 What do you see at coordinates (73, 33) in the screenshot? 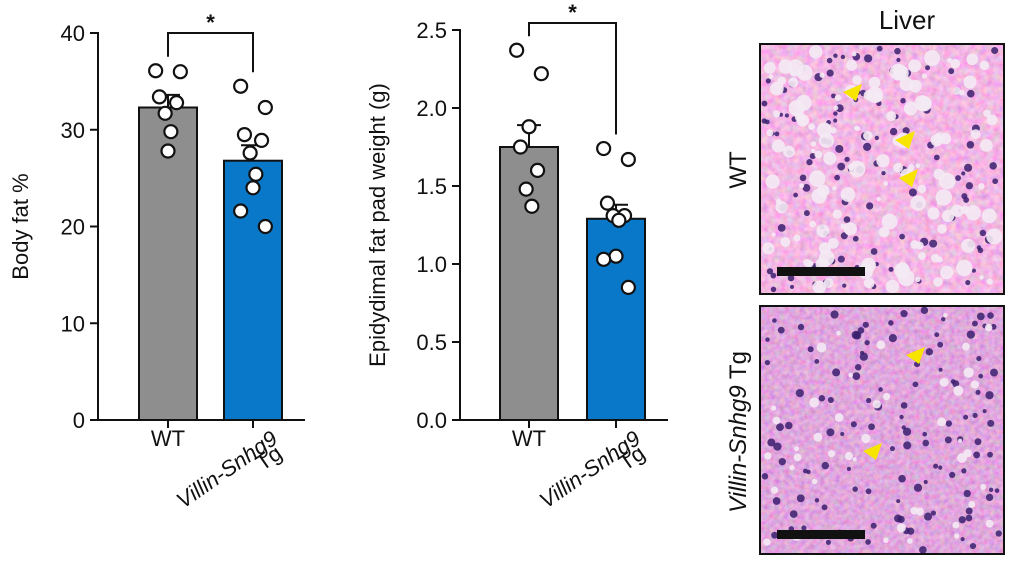
I see `y-tick-label: 40` at bounding box center [73, 33].